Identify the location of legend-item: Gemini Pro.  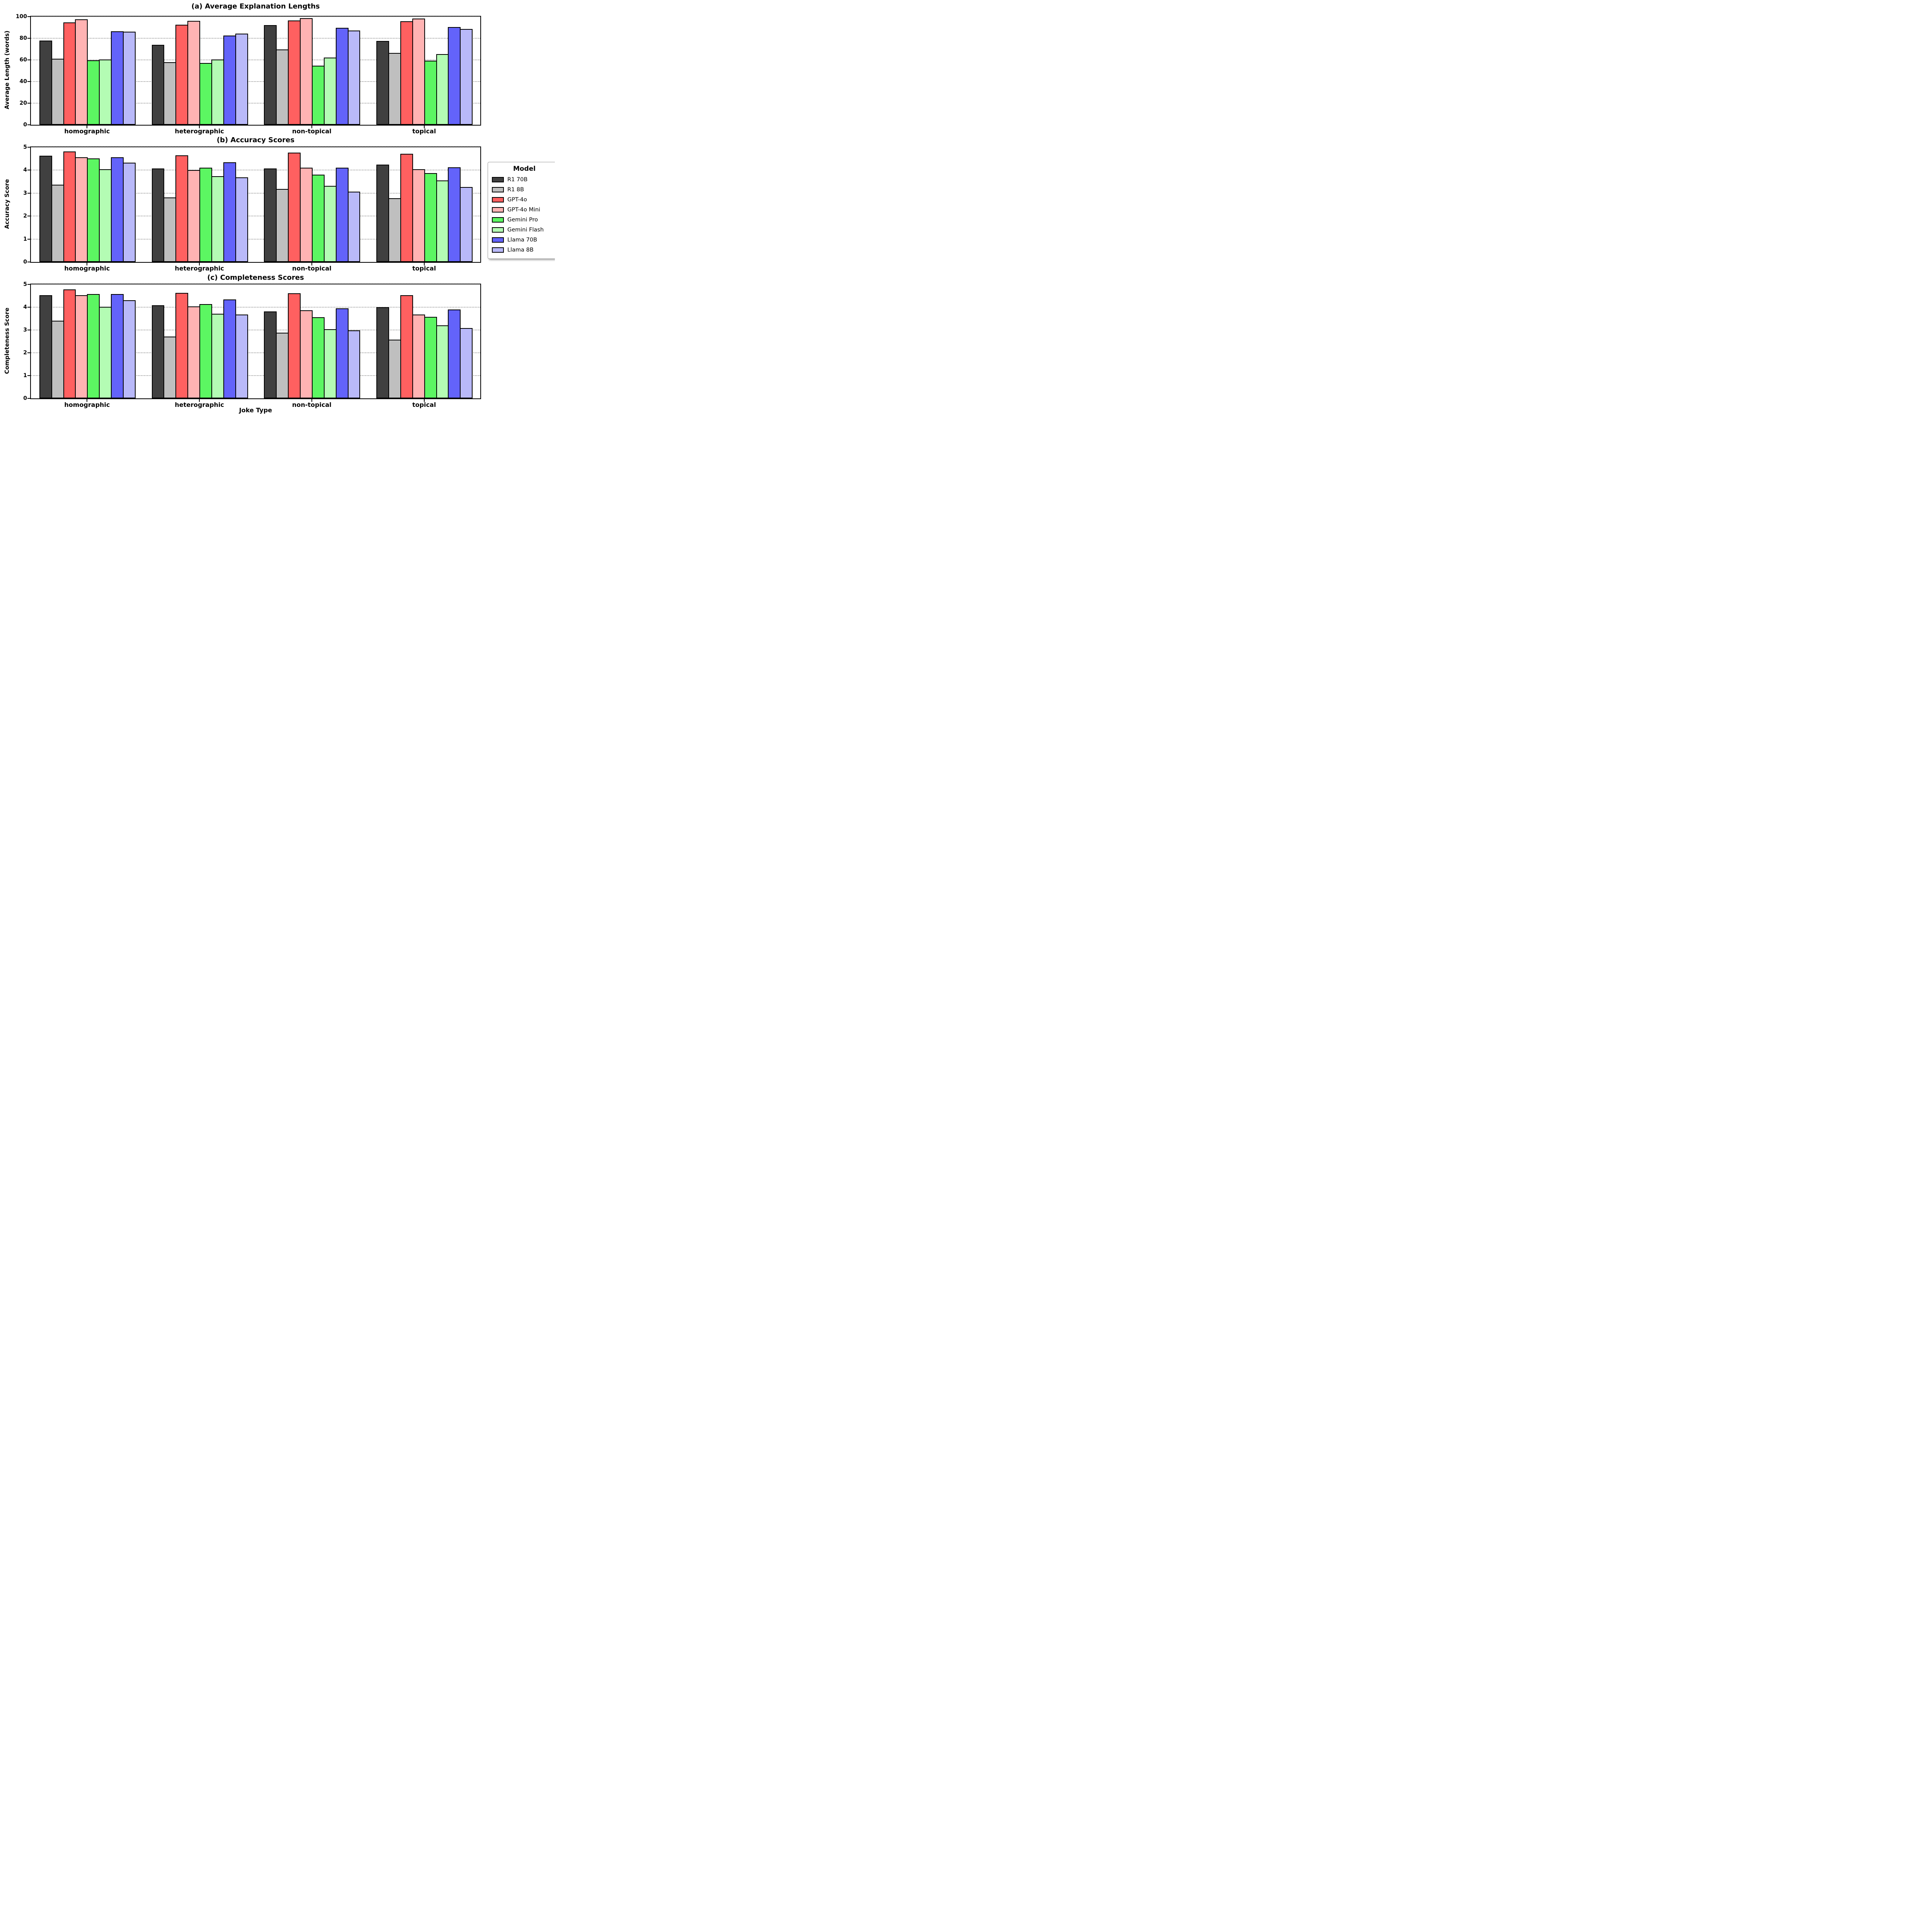
(524, 220).